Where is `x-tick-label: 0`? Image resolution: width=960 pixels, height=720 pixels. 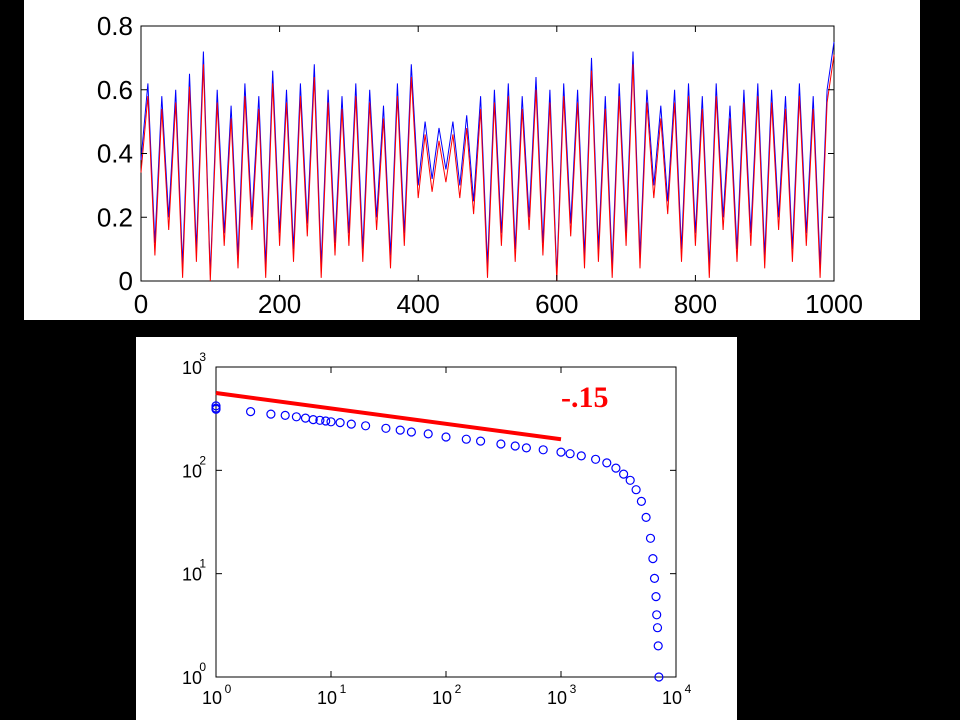
x-tick-label: 0 is located at coordinates (141, 304).